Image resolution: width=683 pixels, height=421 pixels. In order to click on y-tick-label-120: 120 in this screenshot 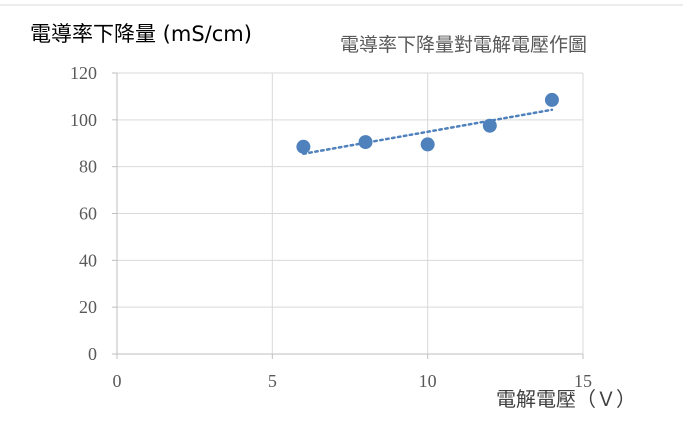, I will do `click(83, 73)`.